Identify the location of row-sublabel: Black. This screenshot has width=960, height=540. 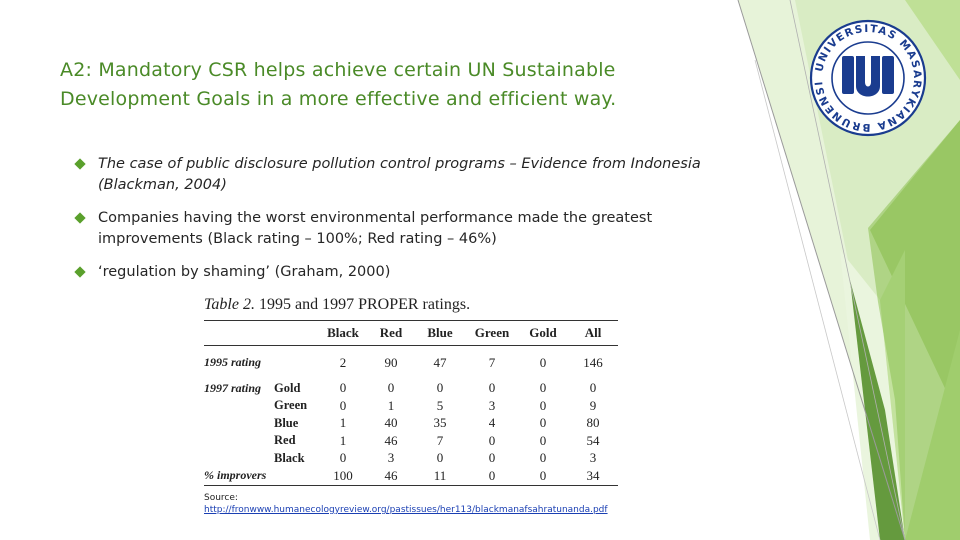
(289, 457).